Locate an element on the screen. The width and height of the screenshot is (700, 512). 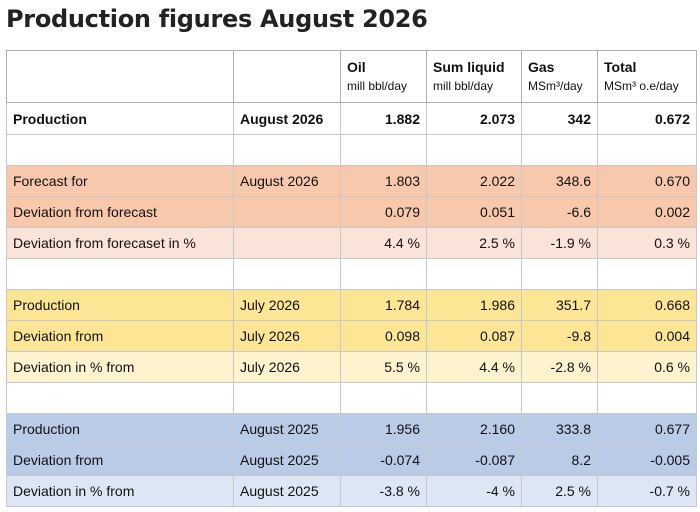
cell-total: 0.6 % is located at coordinates (647, 367).